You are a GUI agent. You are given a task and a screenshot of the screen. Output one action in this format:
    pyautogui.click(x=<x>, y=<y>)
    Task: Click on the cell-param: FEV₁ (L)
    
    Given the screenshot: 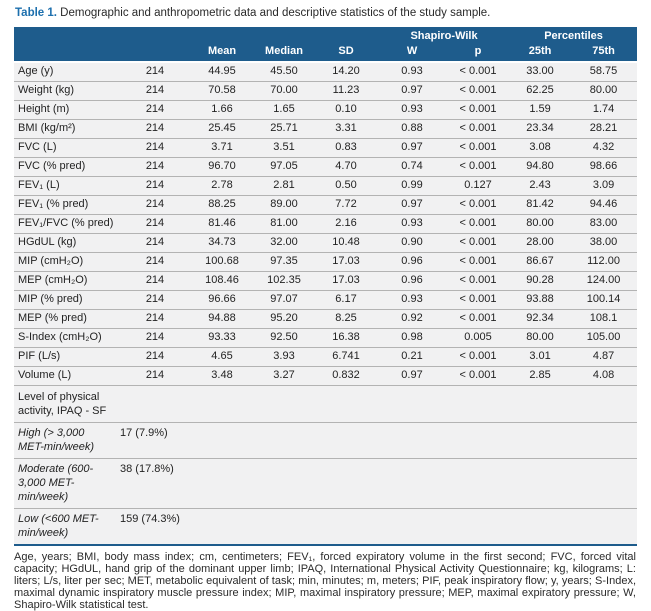 What is the action you would take?
    pyautogui.click(x=67, y=186)
    